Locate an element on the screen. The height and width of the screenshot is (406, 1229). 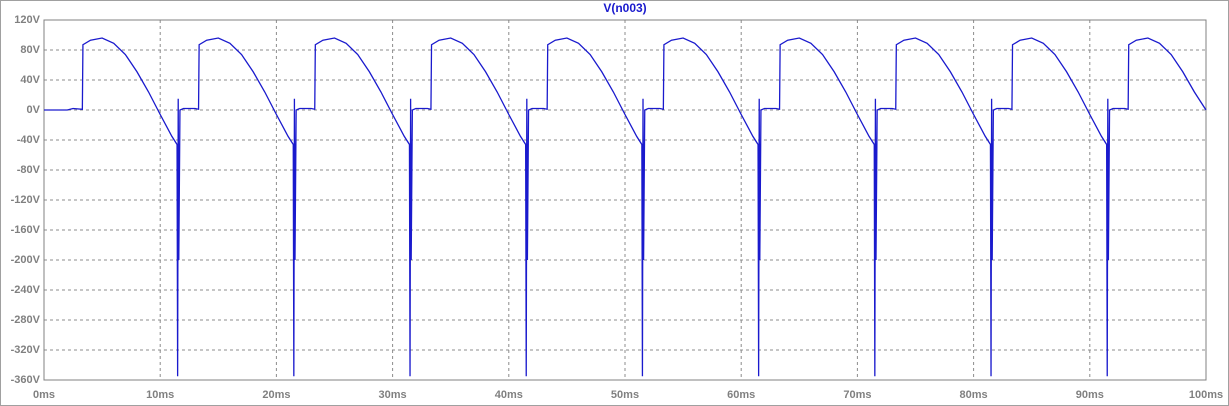
y-tick-label: -320V is located at coordinates (26, 350).